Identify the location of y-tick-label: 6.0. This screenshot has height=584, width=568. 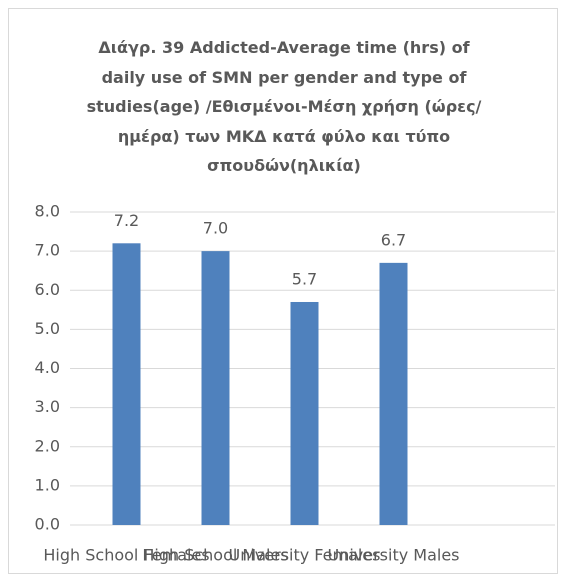
(47, 289).